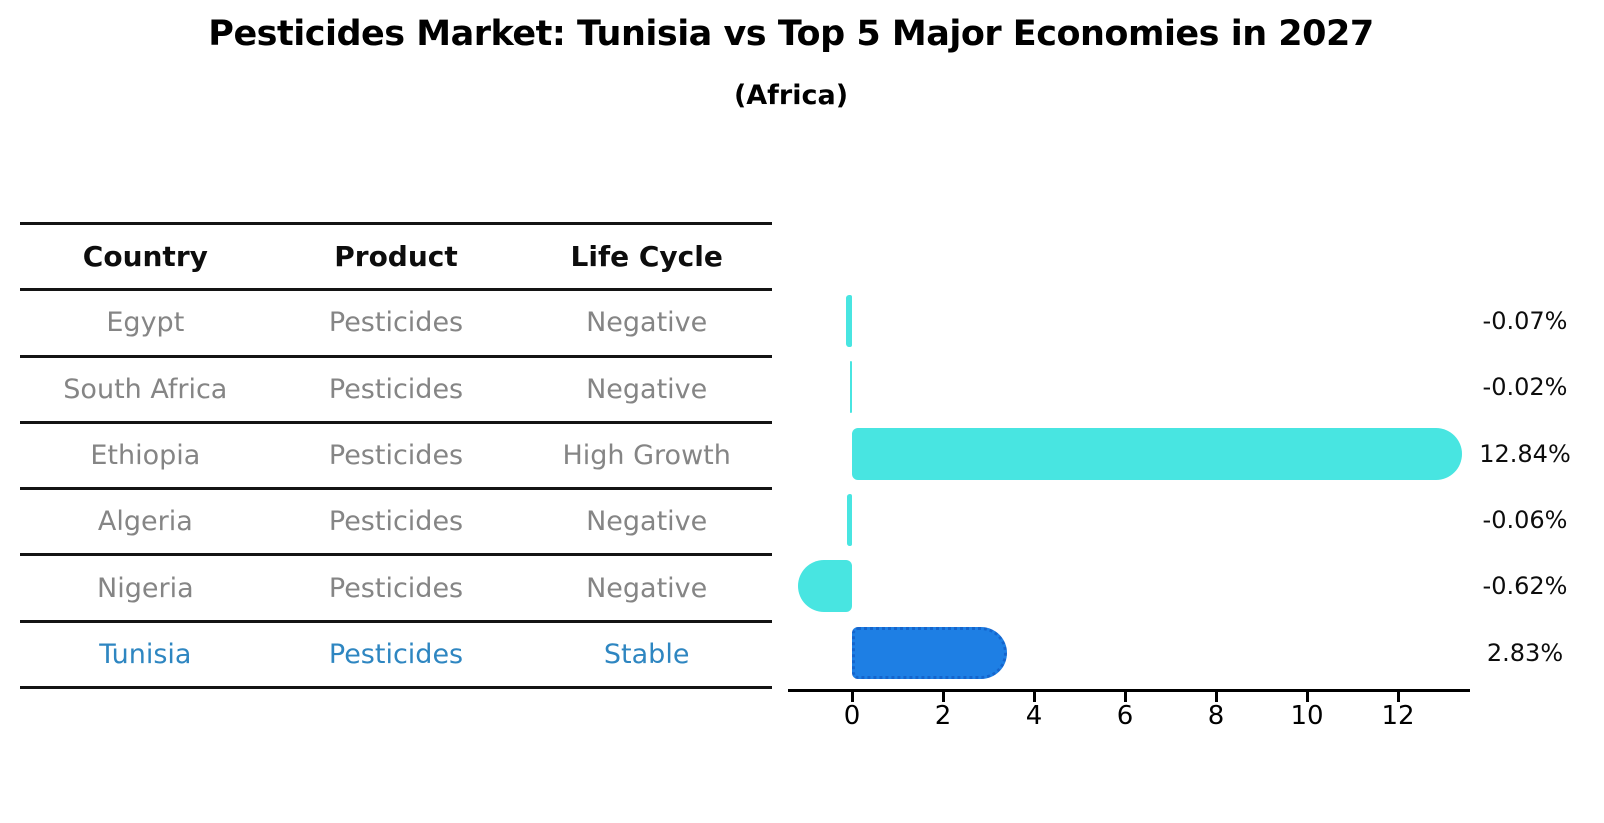 Image resolution: width=1604 pixels, height=823 pixels. What do you see at coordinates (1525, 453) in the screenshot?
I see `value-label-ethiopia: 12.84%` at bounding box center [1525, 453].